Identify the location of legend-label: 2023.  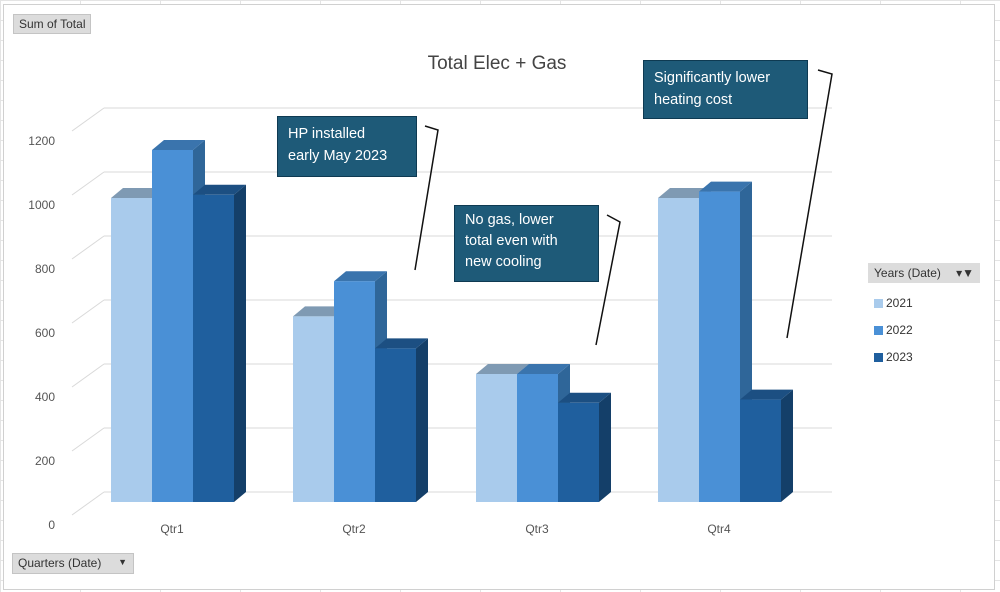
(899, 357).